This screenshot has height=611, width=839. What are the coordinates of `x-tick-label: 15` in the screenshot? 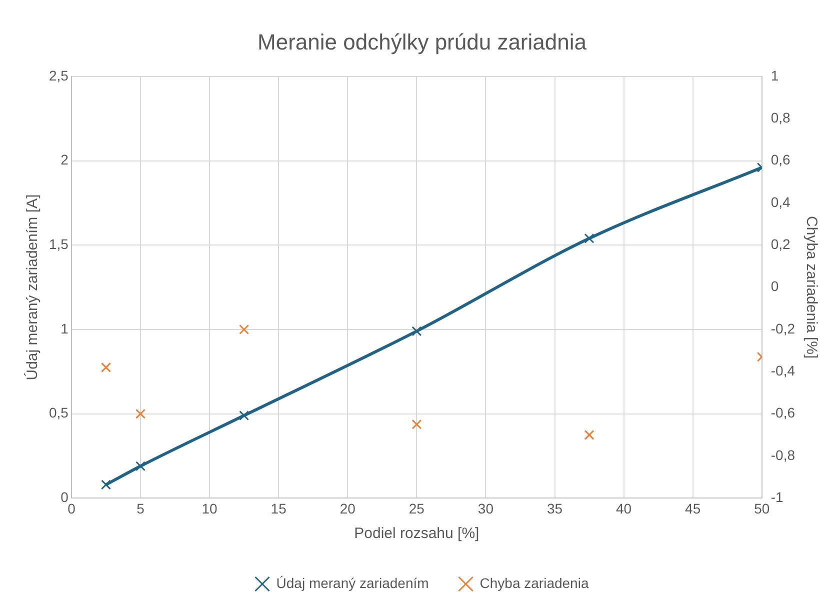 It's located at (278, 508).